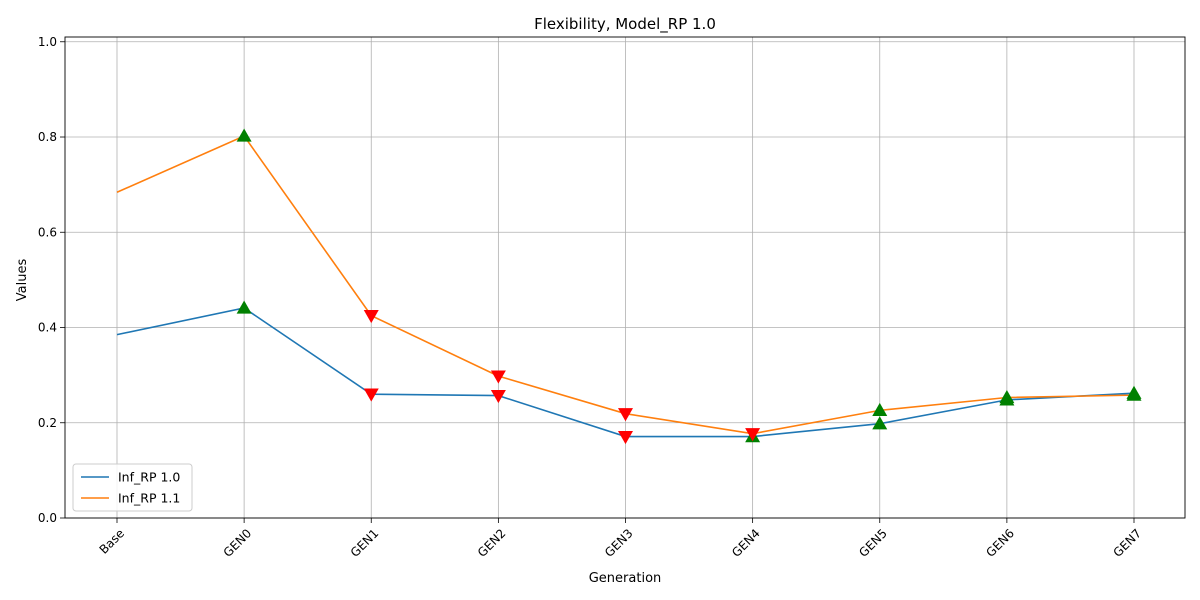 This screenshot has width=1200, height=600. Describe the element at coordinates (492, 543) in the screenshot. I see `x-tick-label: GEN2` at that location.